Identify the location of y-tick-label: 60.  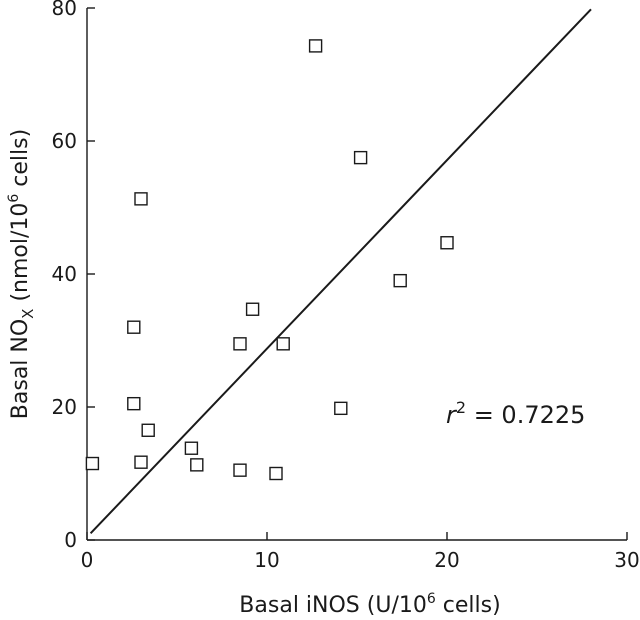
(64, 141).